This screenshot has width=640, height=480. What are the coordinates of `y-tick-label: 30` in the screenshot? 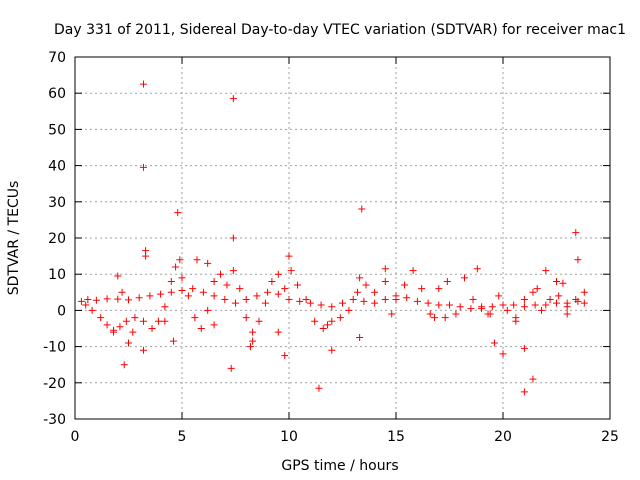 It's located at (57, 203).